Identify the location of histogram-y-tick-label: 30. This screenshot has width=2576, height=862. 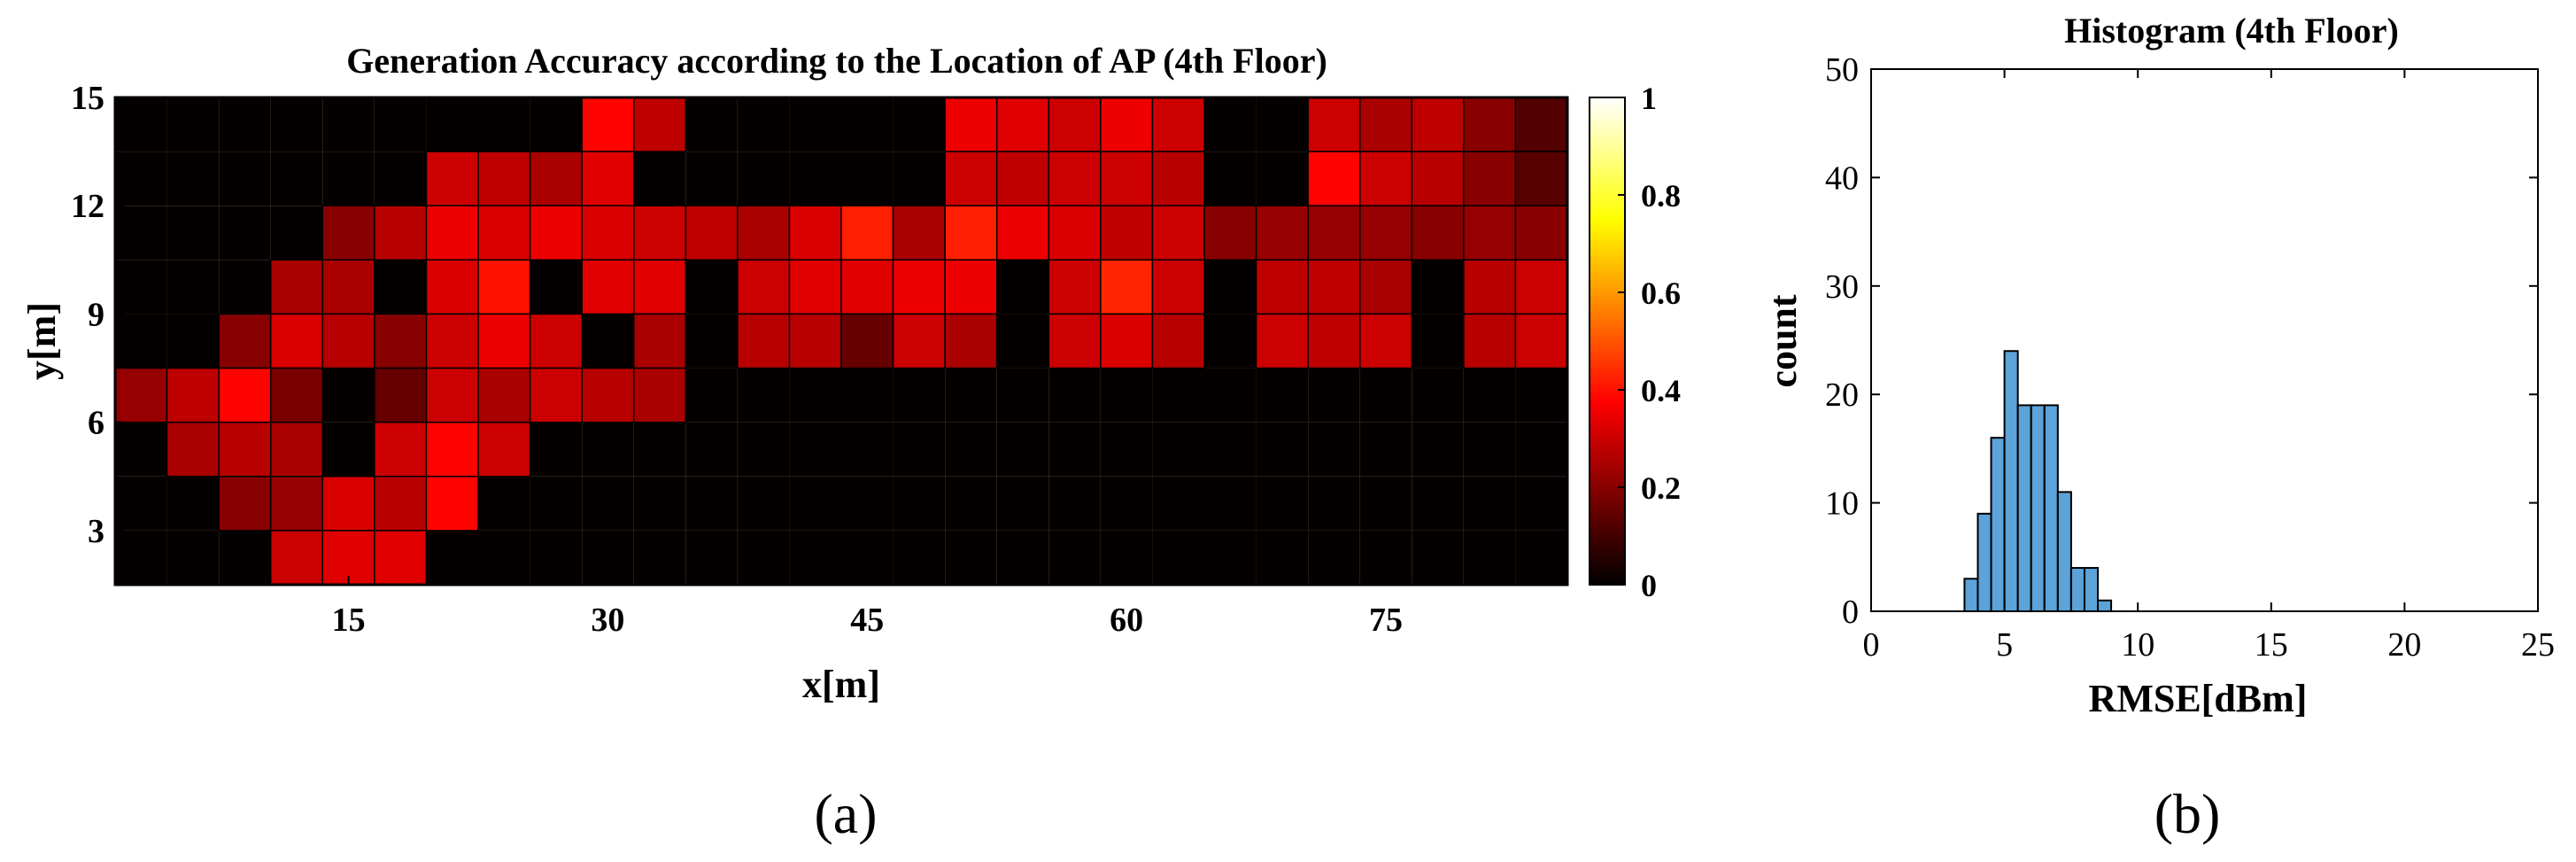
(1842, 287).